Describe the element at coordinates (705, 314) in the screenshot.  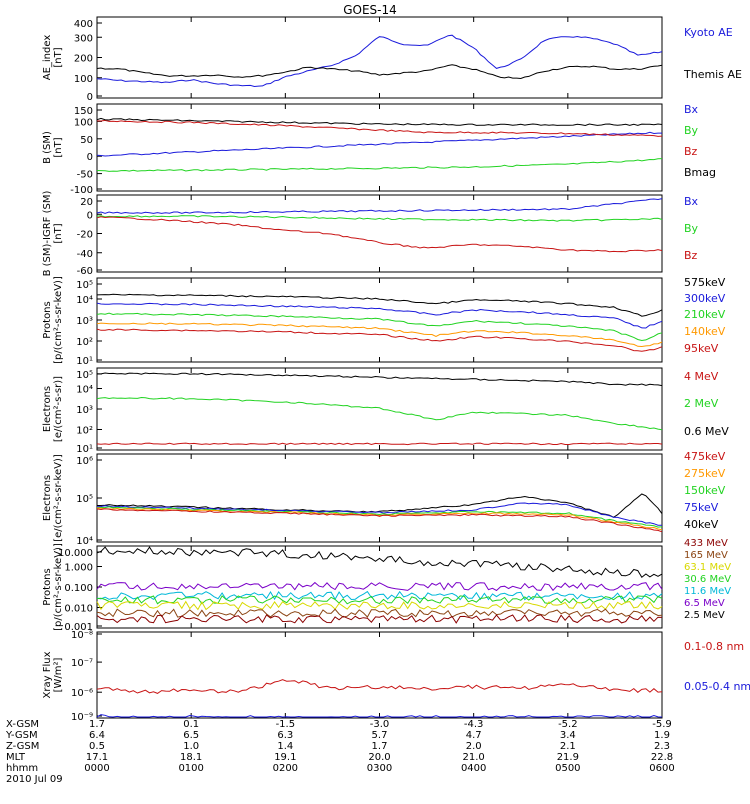
I see `legend-entry: 210keV` at that location.